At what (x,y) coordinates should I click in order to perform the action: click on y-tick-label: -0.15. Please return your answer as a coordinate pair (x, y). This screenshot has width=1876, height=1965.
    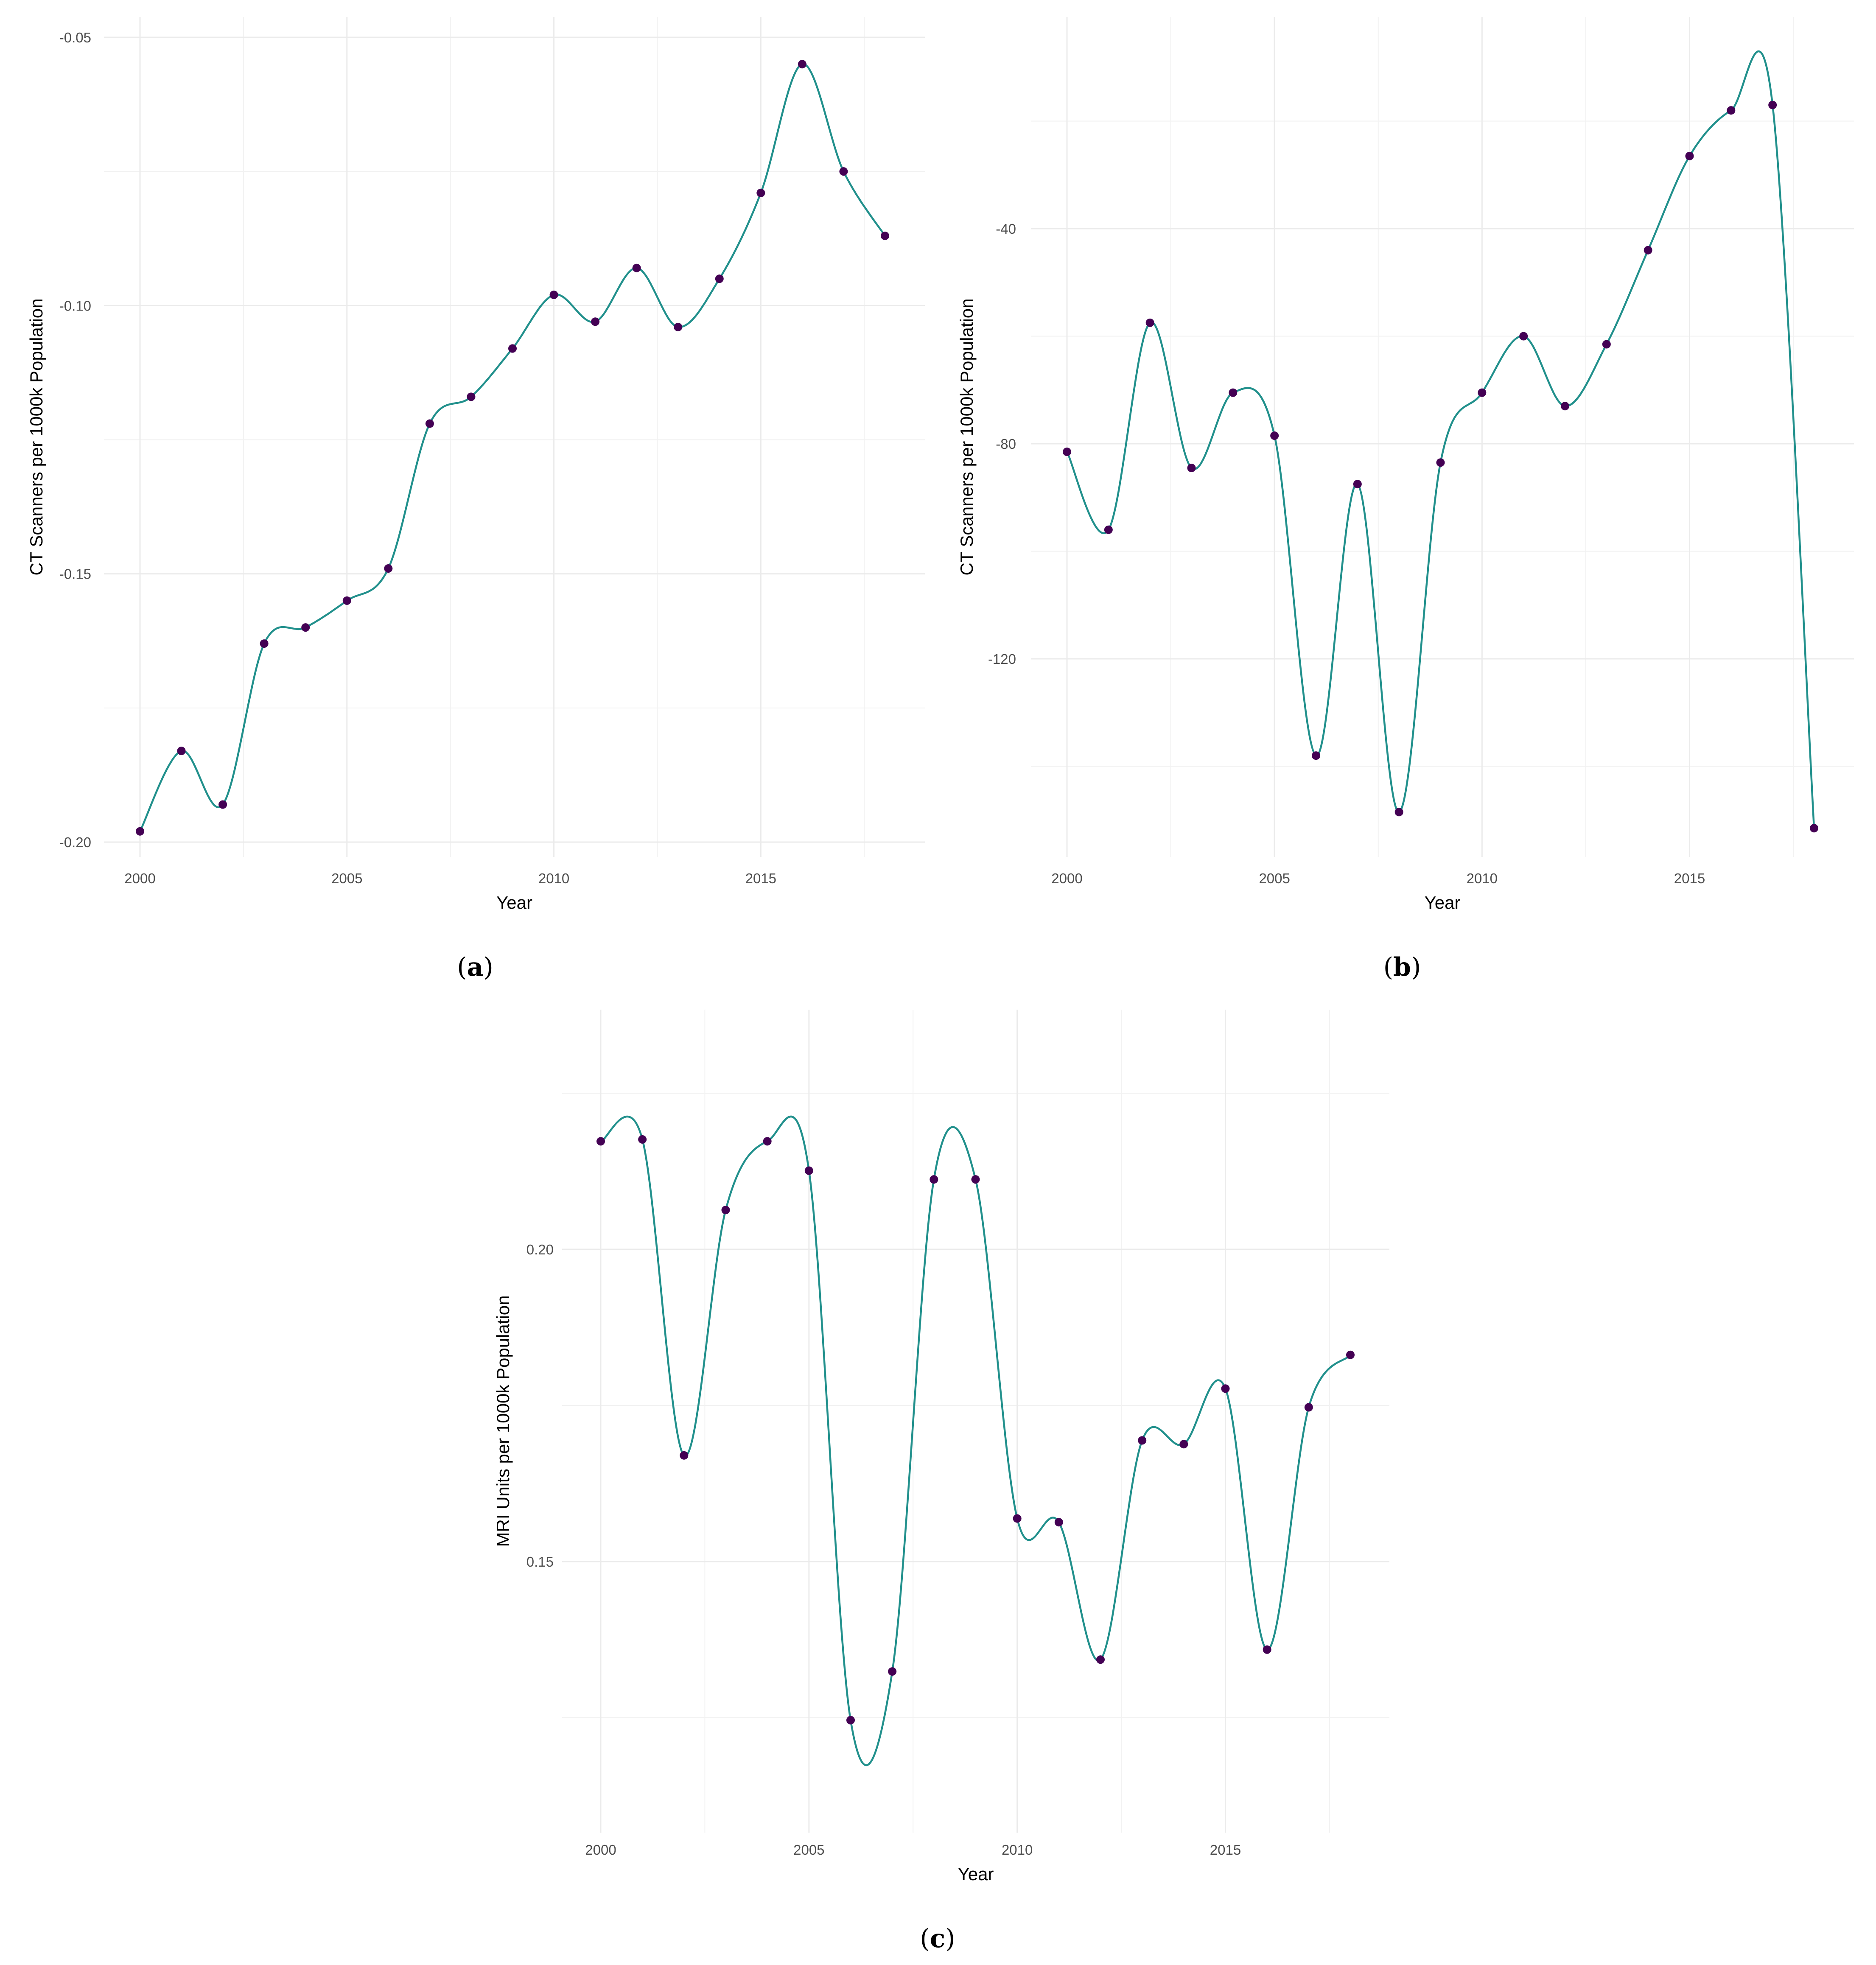
    Looking at the image, I should click on (75, 574).